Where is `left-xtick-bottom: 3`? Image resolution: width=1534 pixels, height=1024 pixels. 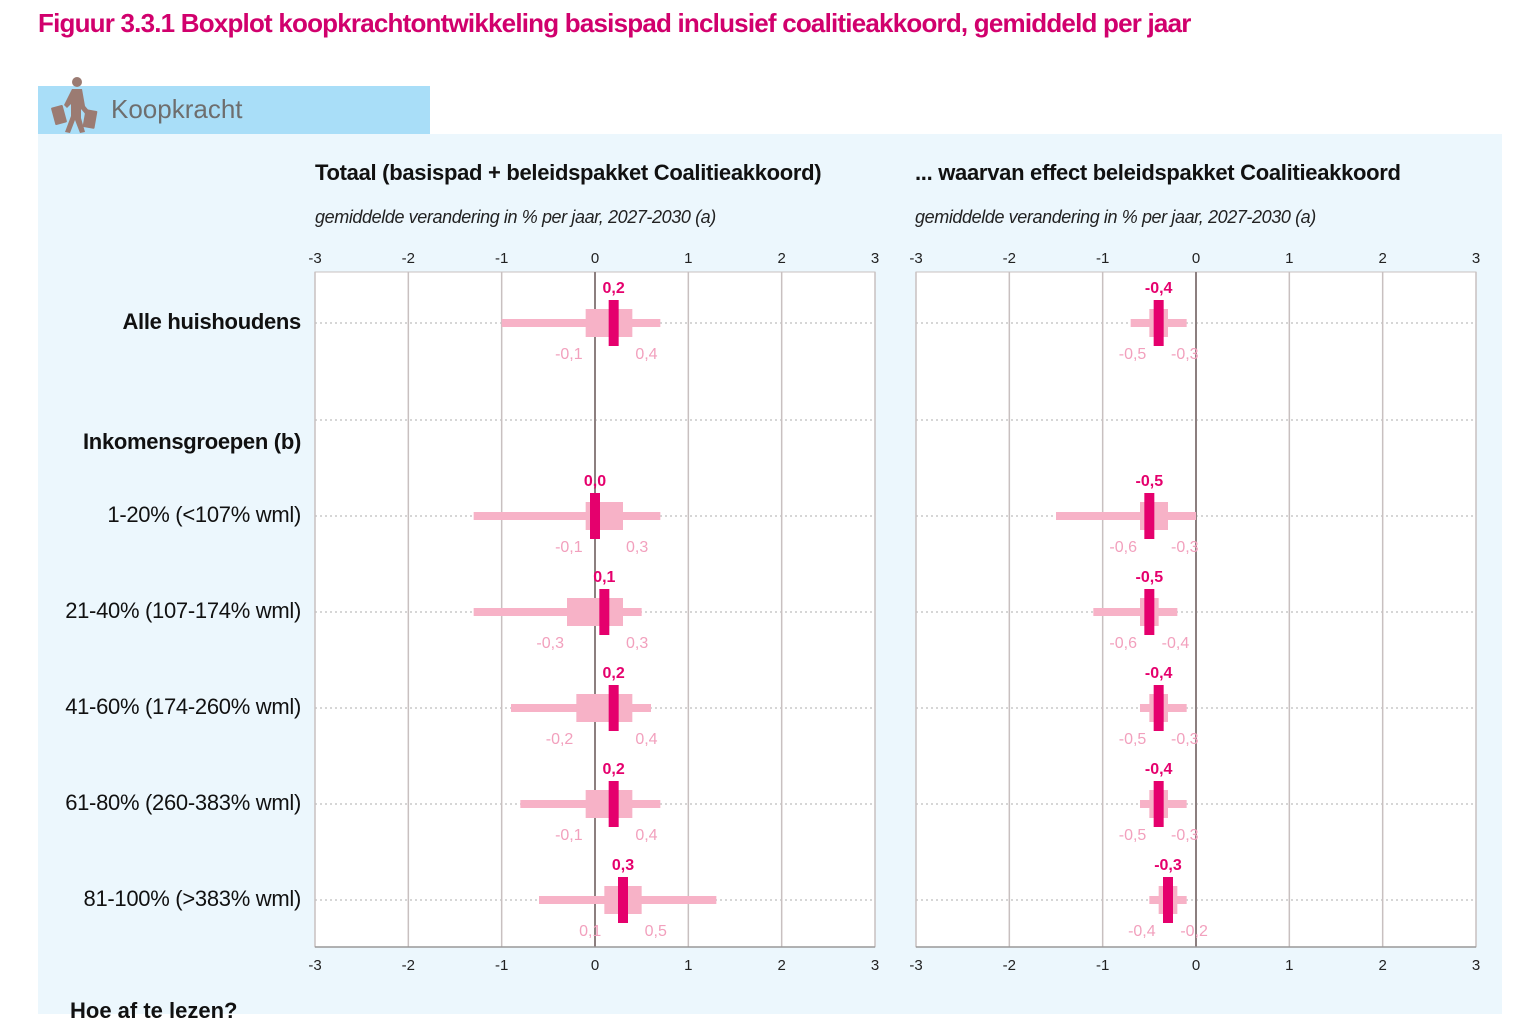
left-xtick-bottom: 3 is located at coordinates (875, 965).